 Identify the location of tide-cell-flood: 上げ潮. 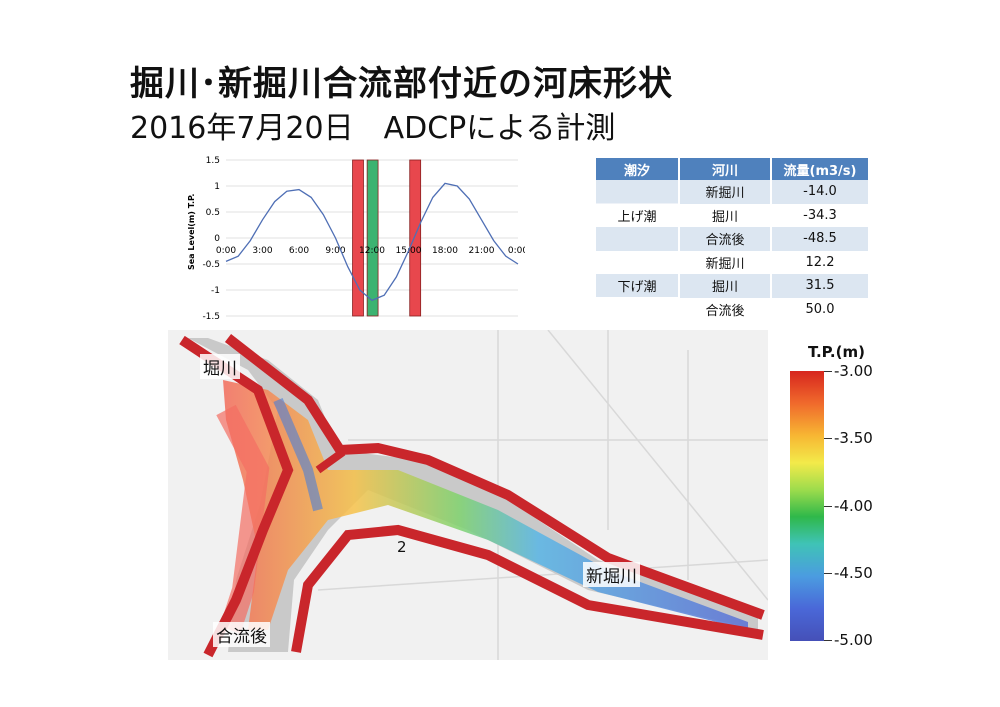
(637, 215).